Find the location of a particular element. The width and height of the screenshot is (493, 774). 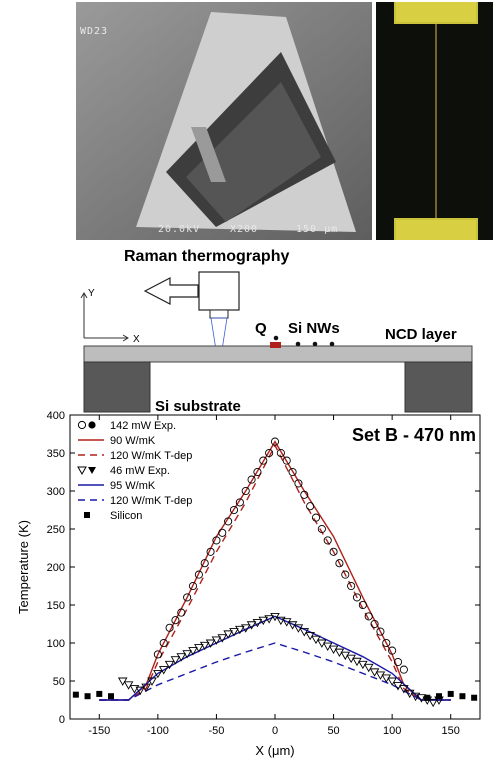

x-tick-label-0: -150 is located at coordinates (99, 731).